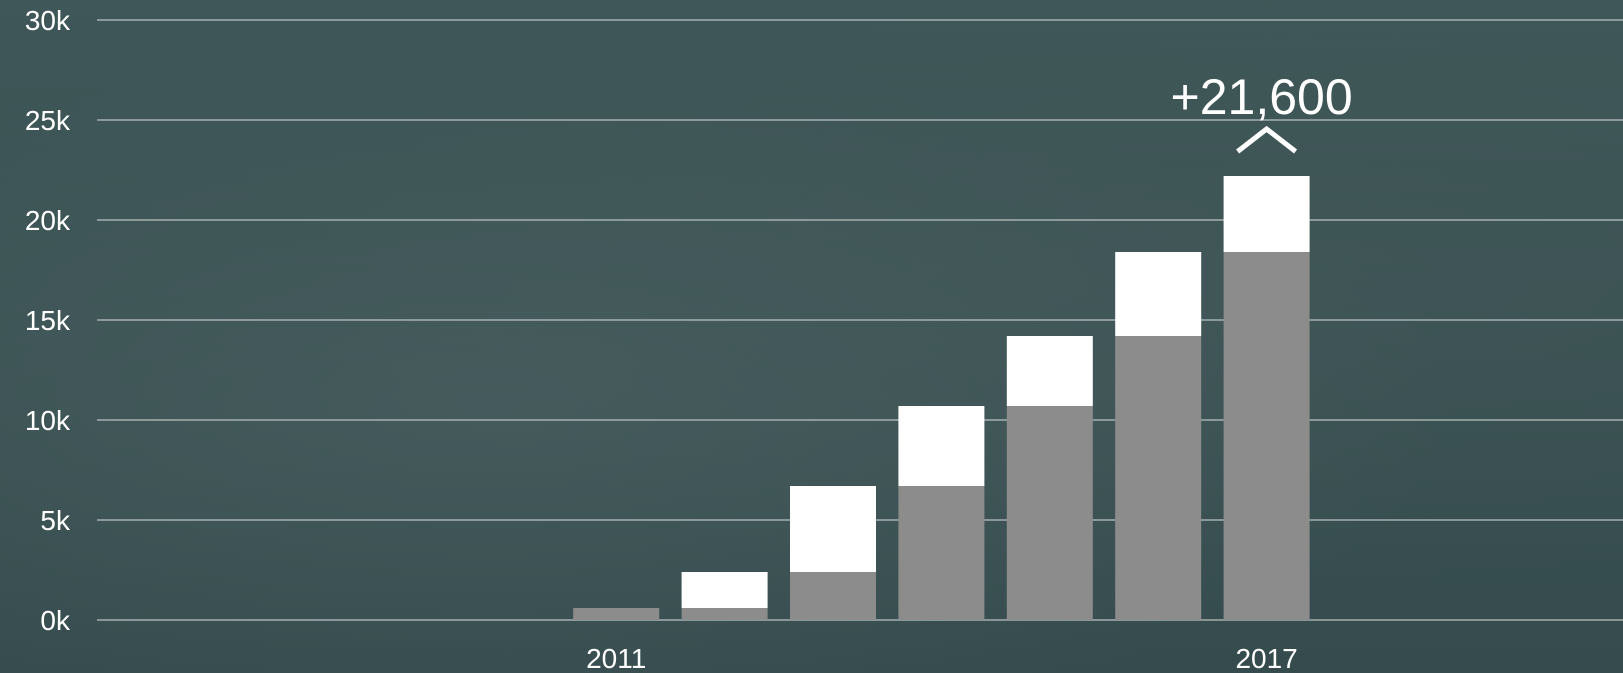 The width and height of the screenshot is (1623, 673). Describe the element at coordinates (48, 120) in the screenshot. I see `y-tick-label: 25k` at that location.